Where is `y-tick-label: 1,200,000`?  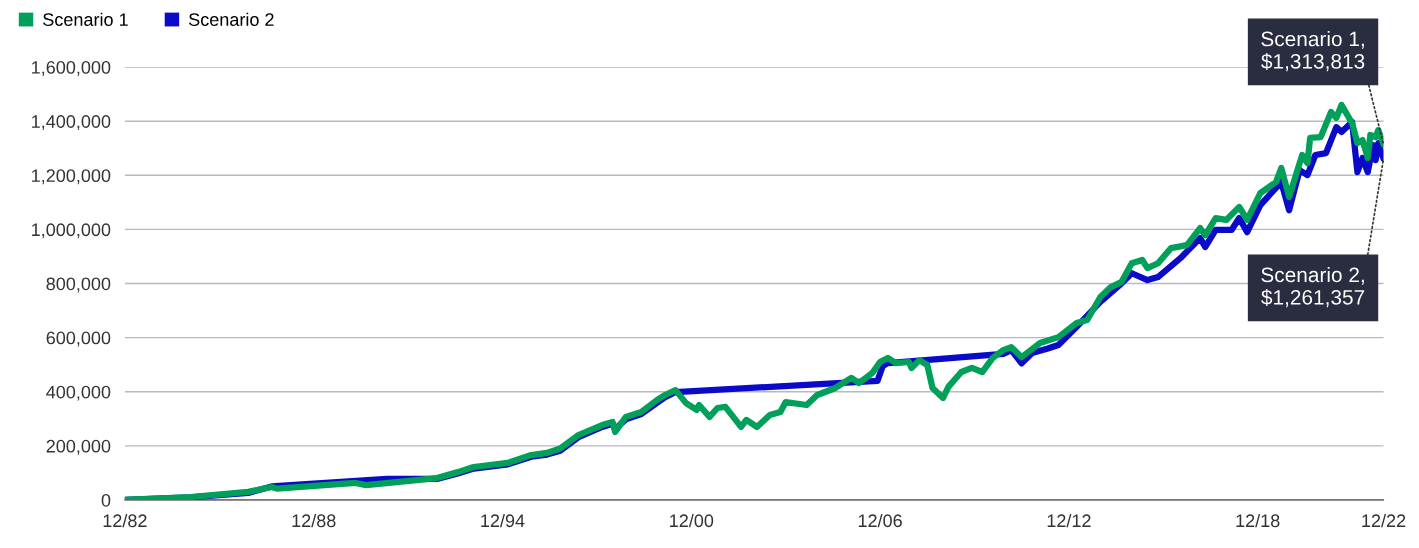 y-tick-label: 1,200,000 is located at coordinates (71, 177).